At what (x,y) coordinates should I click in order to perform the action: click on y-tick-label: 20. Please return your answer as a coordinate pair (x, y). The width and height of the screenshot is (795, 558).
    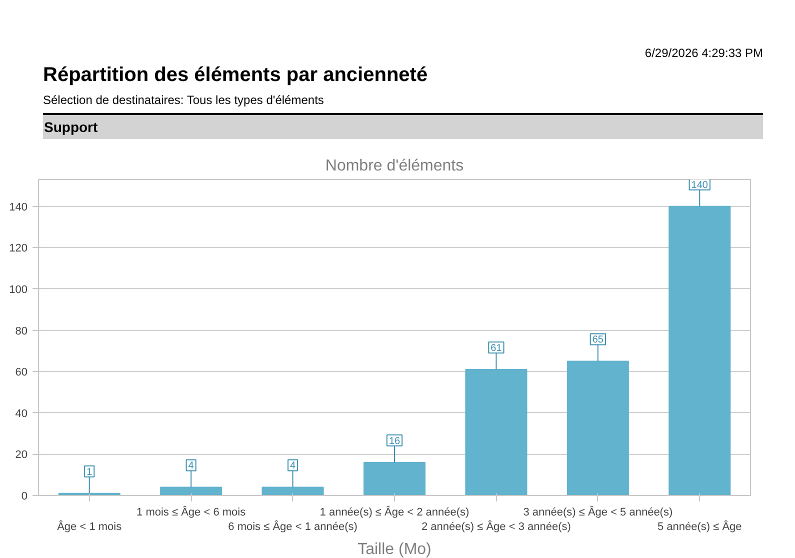
    Looking at the image, I should click on (21, 455).